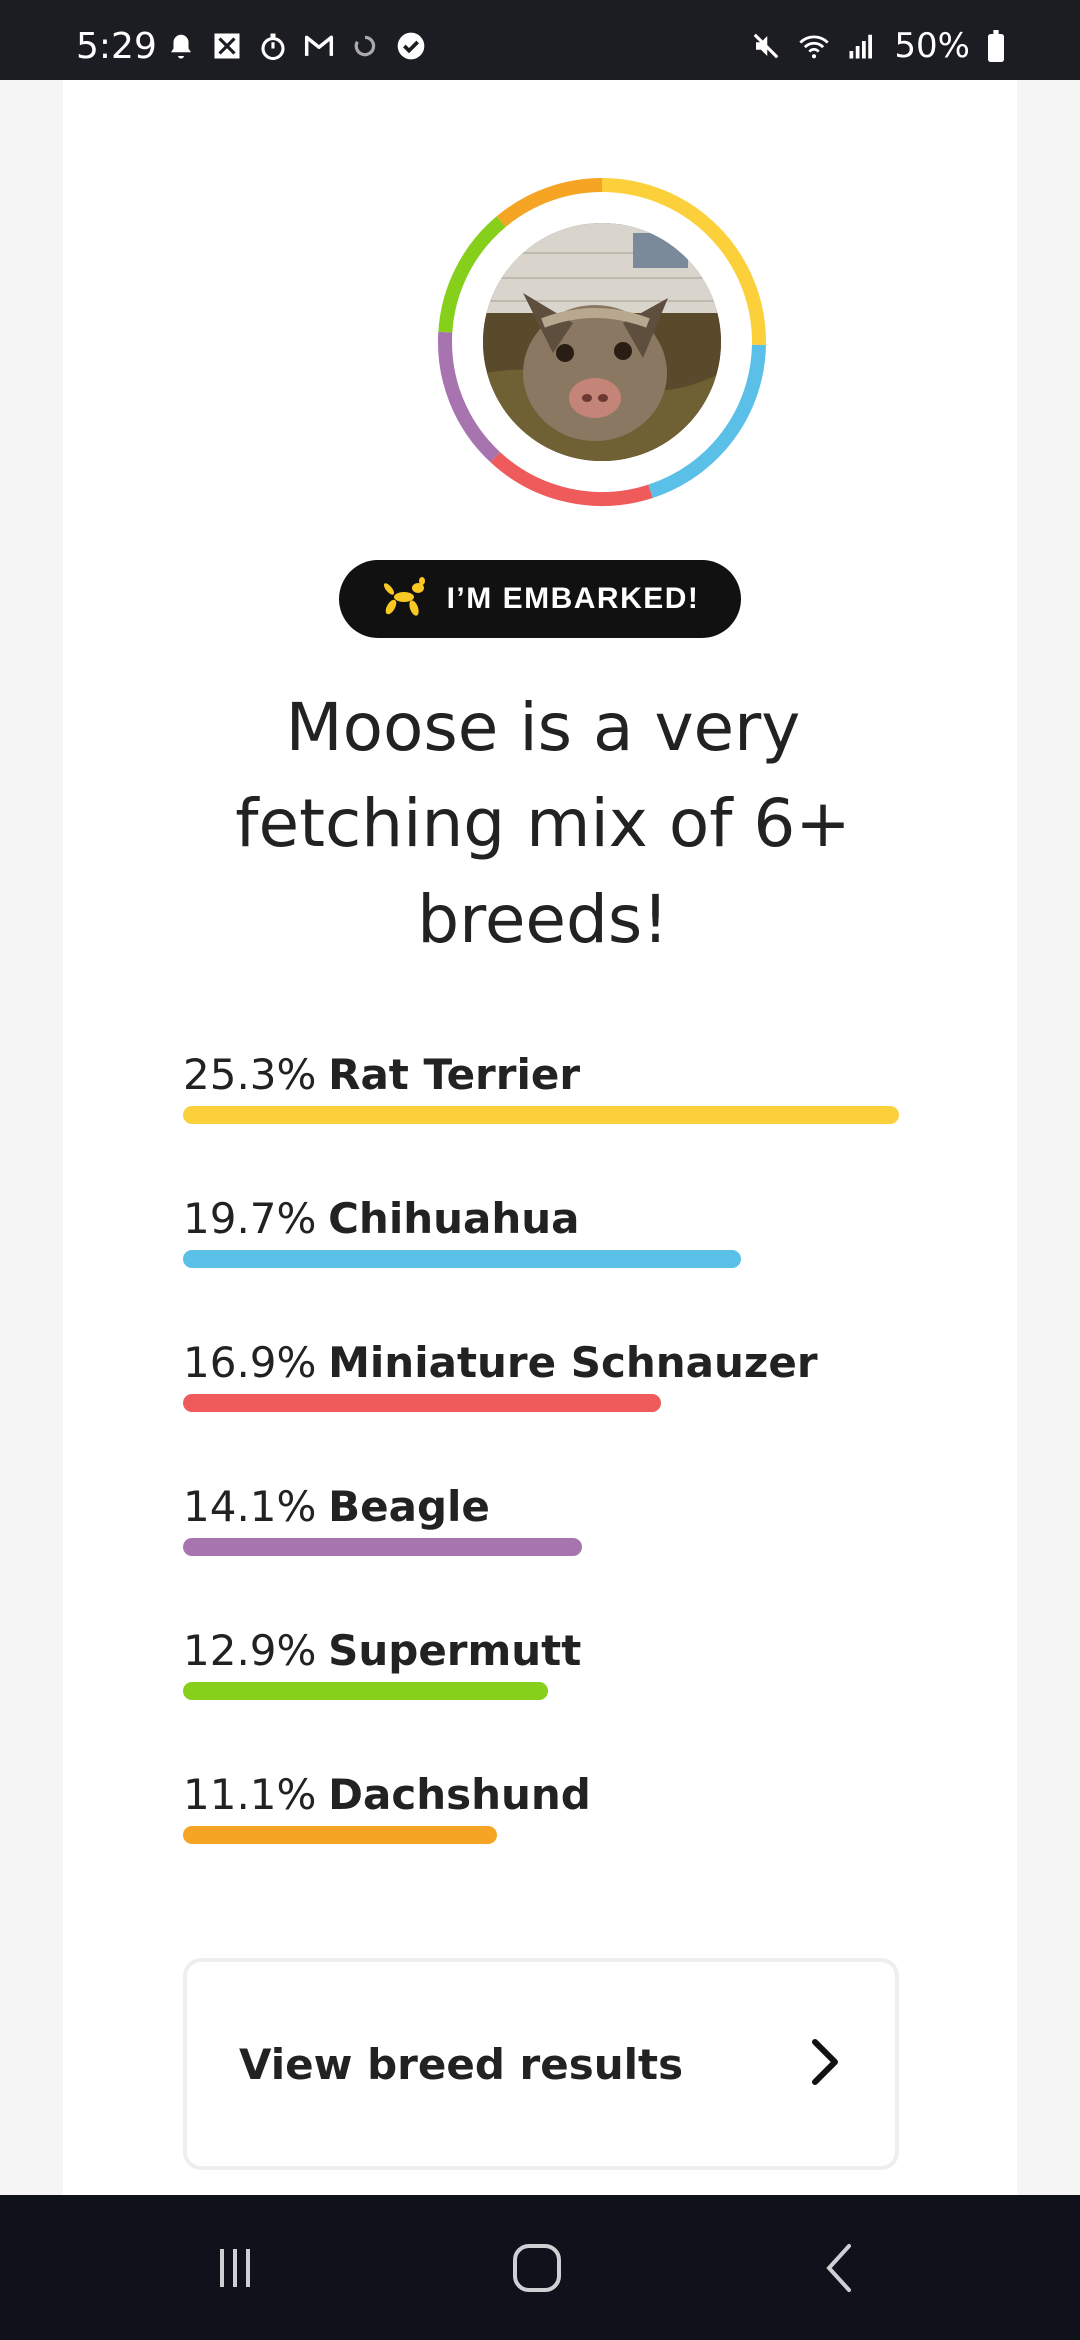  Describe the element at coordinates (543, 727) in the screenshot. I see `headline-line-1: Moose is a very` at that location.